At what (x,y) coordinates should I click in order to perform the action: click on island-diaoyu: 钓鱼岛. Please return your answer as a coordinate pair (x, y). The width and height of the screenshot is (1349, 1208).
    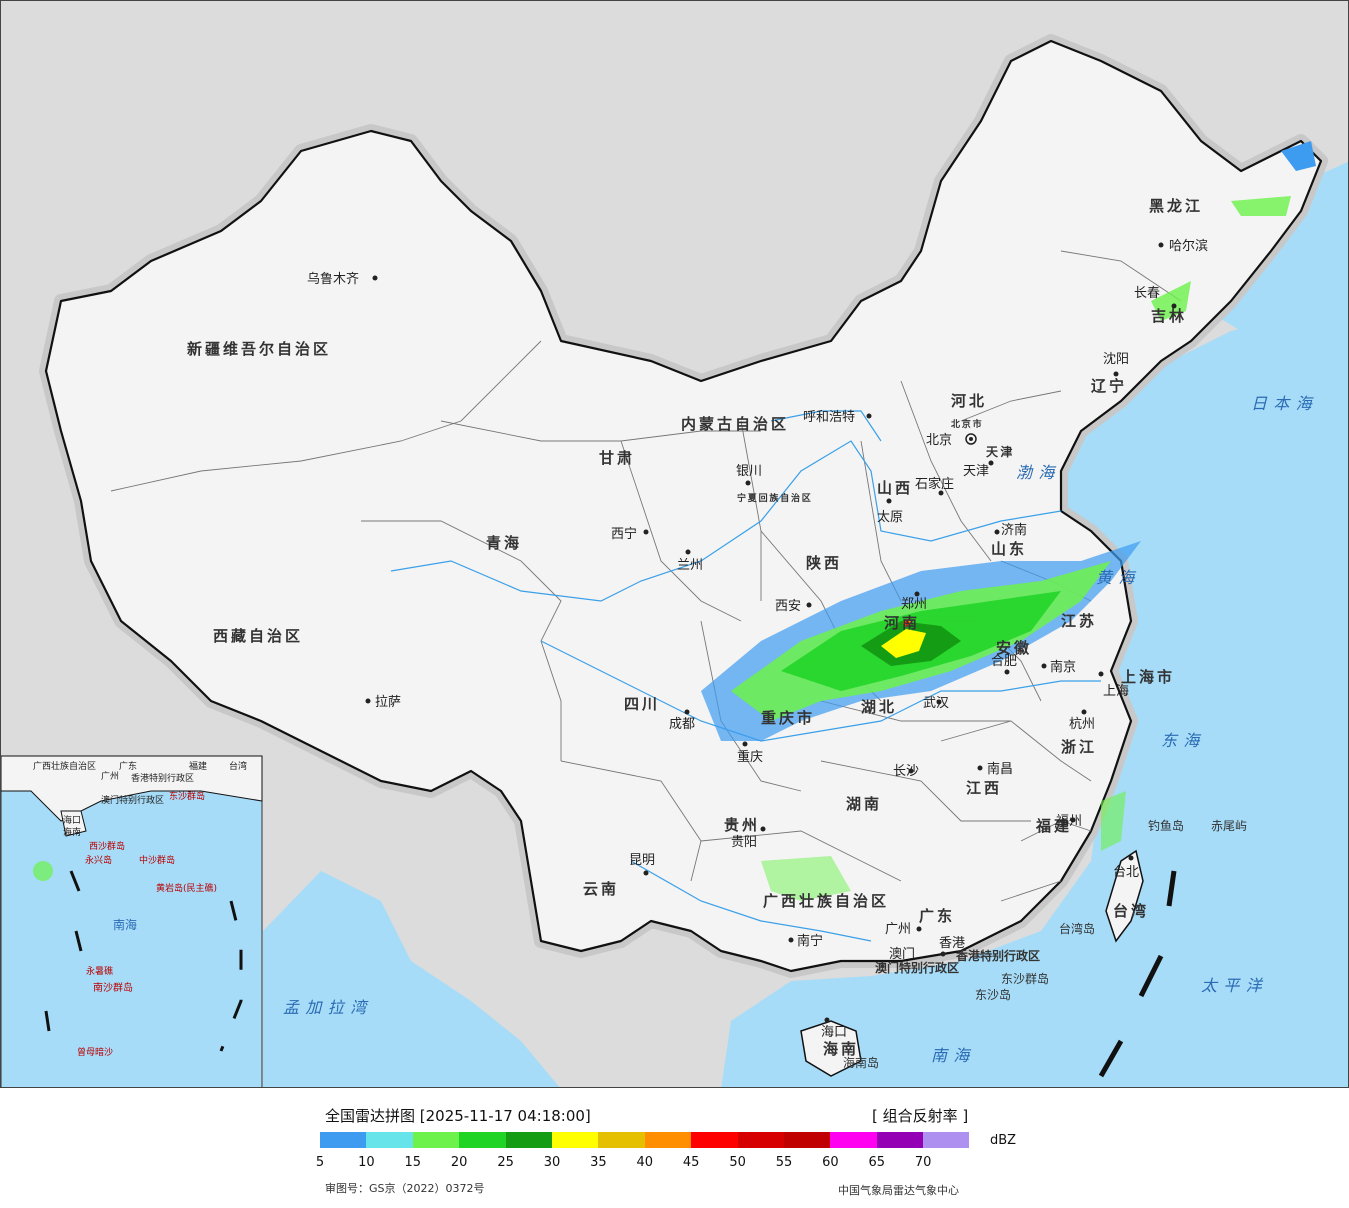
    Looking at the image, I should click on (1166, 825).